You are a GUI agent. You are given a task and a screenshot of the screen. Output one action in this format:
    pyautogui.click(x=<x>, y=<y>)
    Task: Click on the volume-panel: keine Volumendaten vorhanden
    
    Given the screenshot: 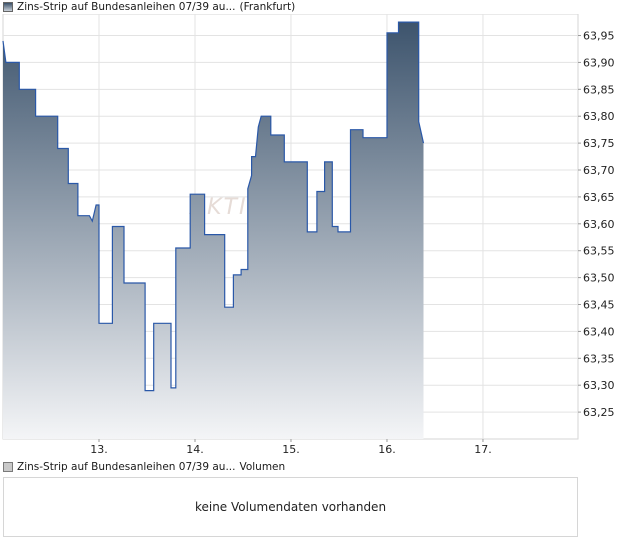 What is the action you would take?
    pyautogui.click(x=290, y=507)
    